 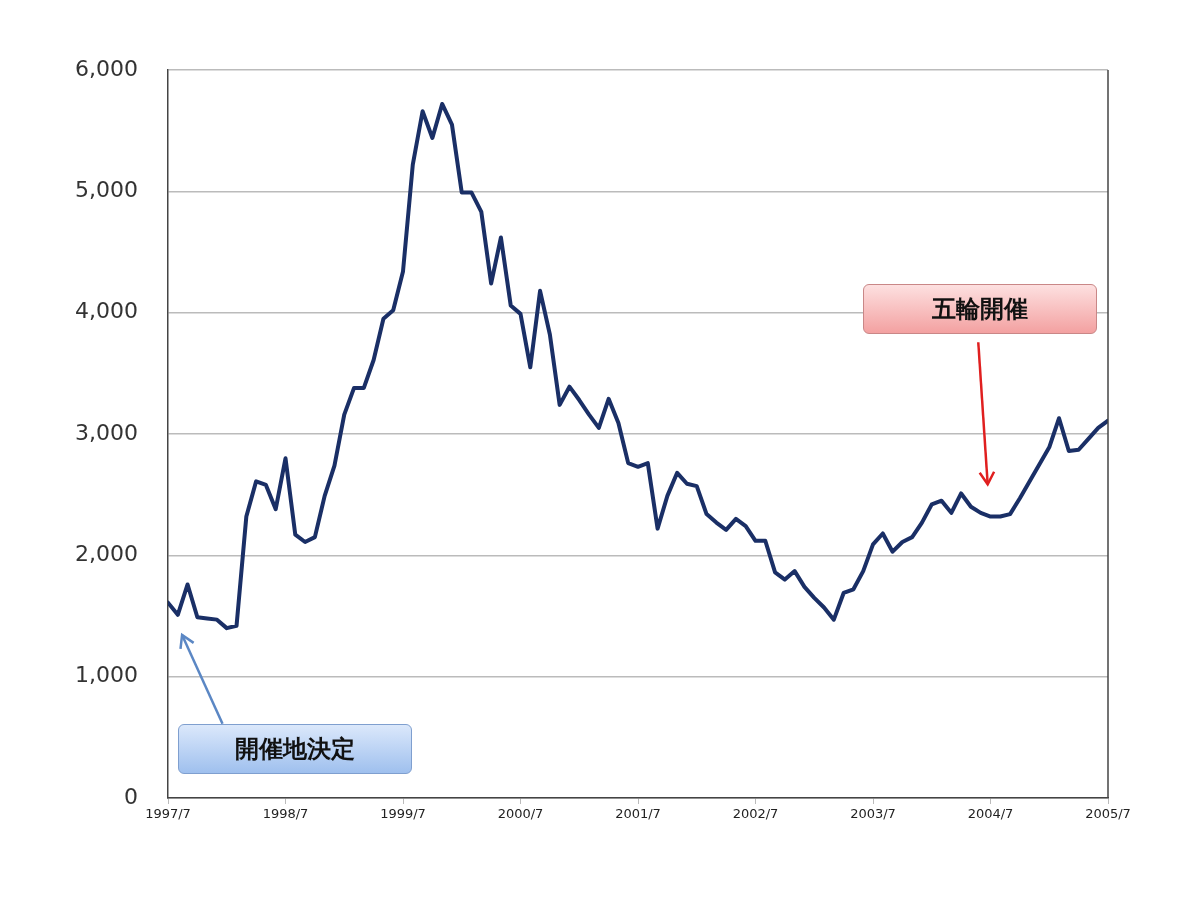 What do you see at coordinates (755, 814) in the screenshot?
I see `x-tick-label: 2002/7` at bounding box center [755, 814].